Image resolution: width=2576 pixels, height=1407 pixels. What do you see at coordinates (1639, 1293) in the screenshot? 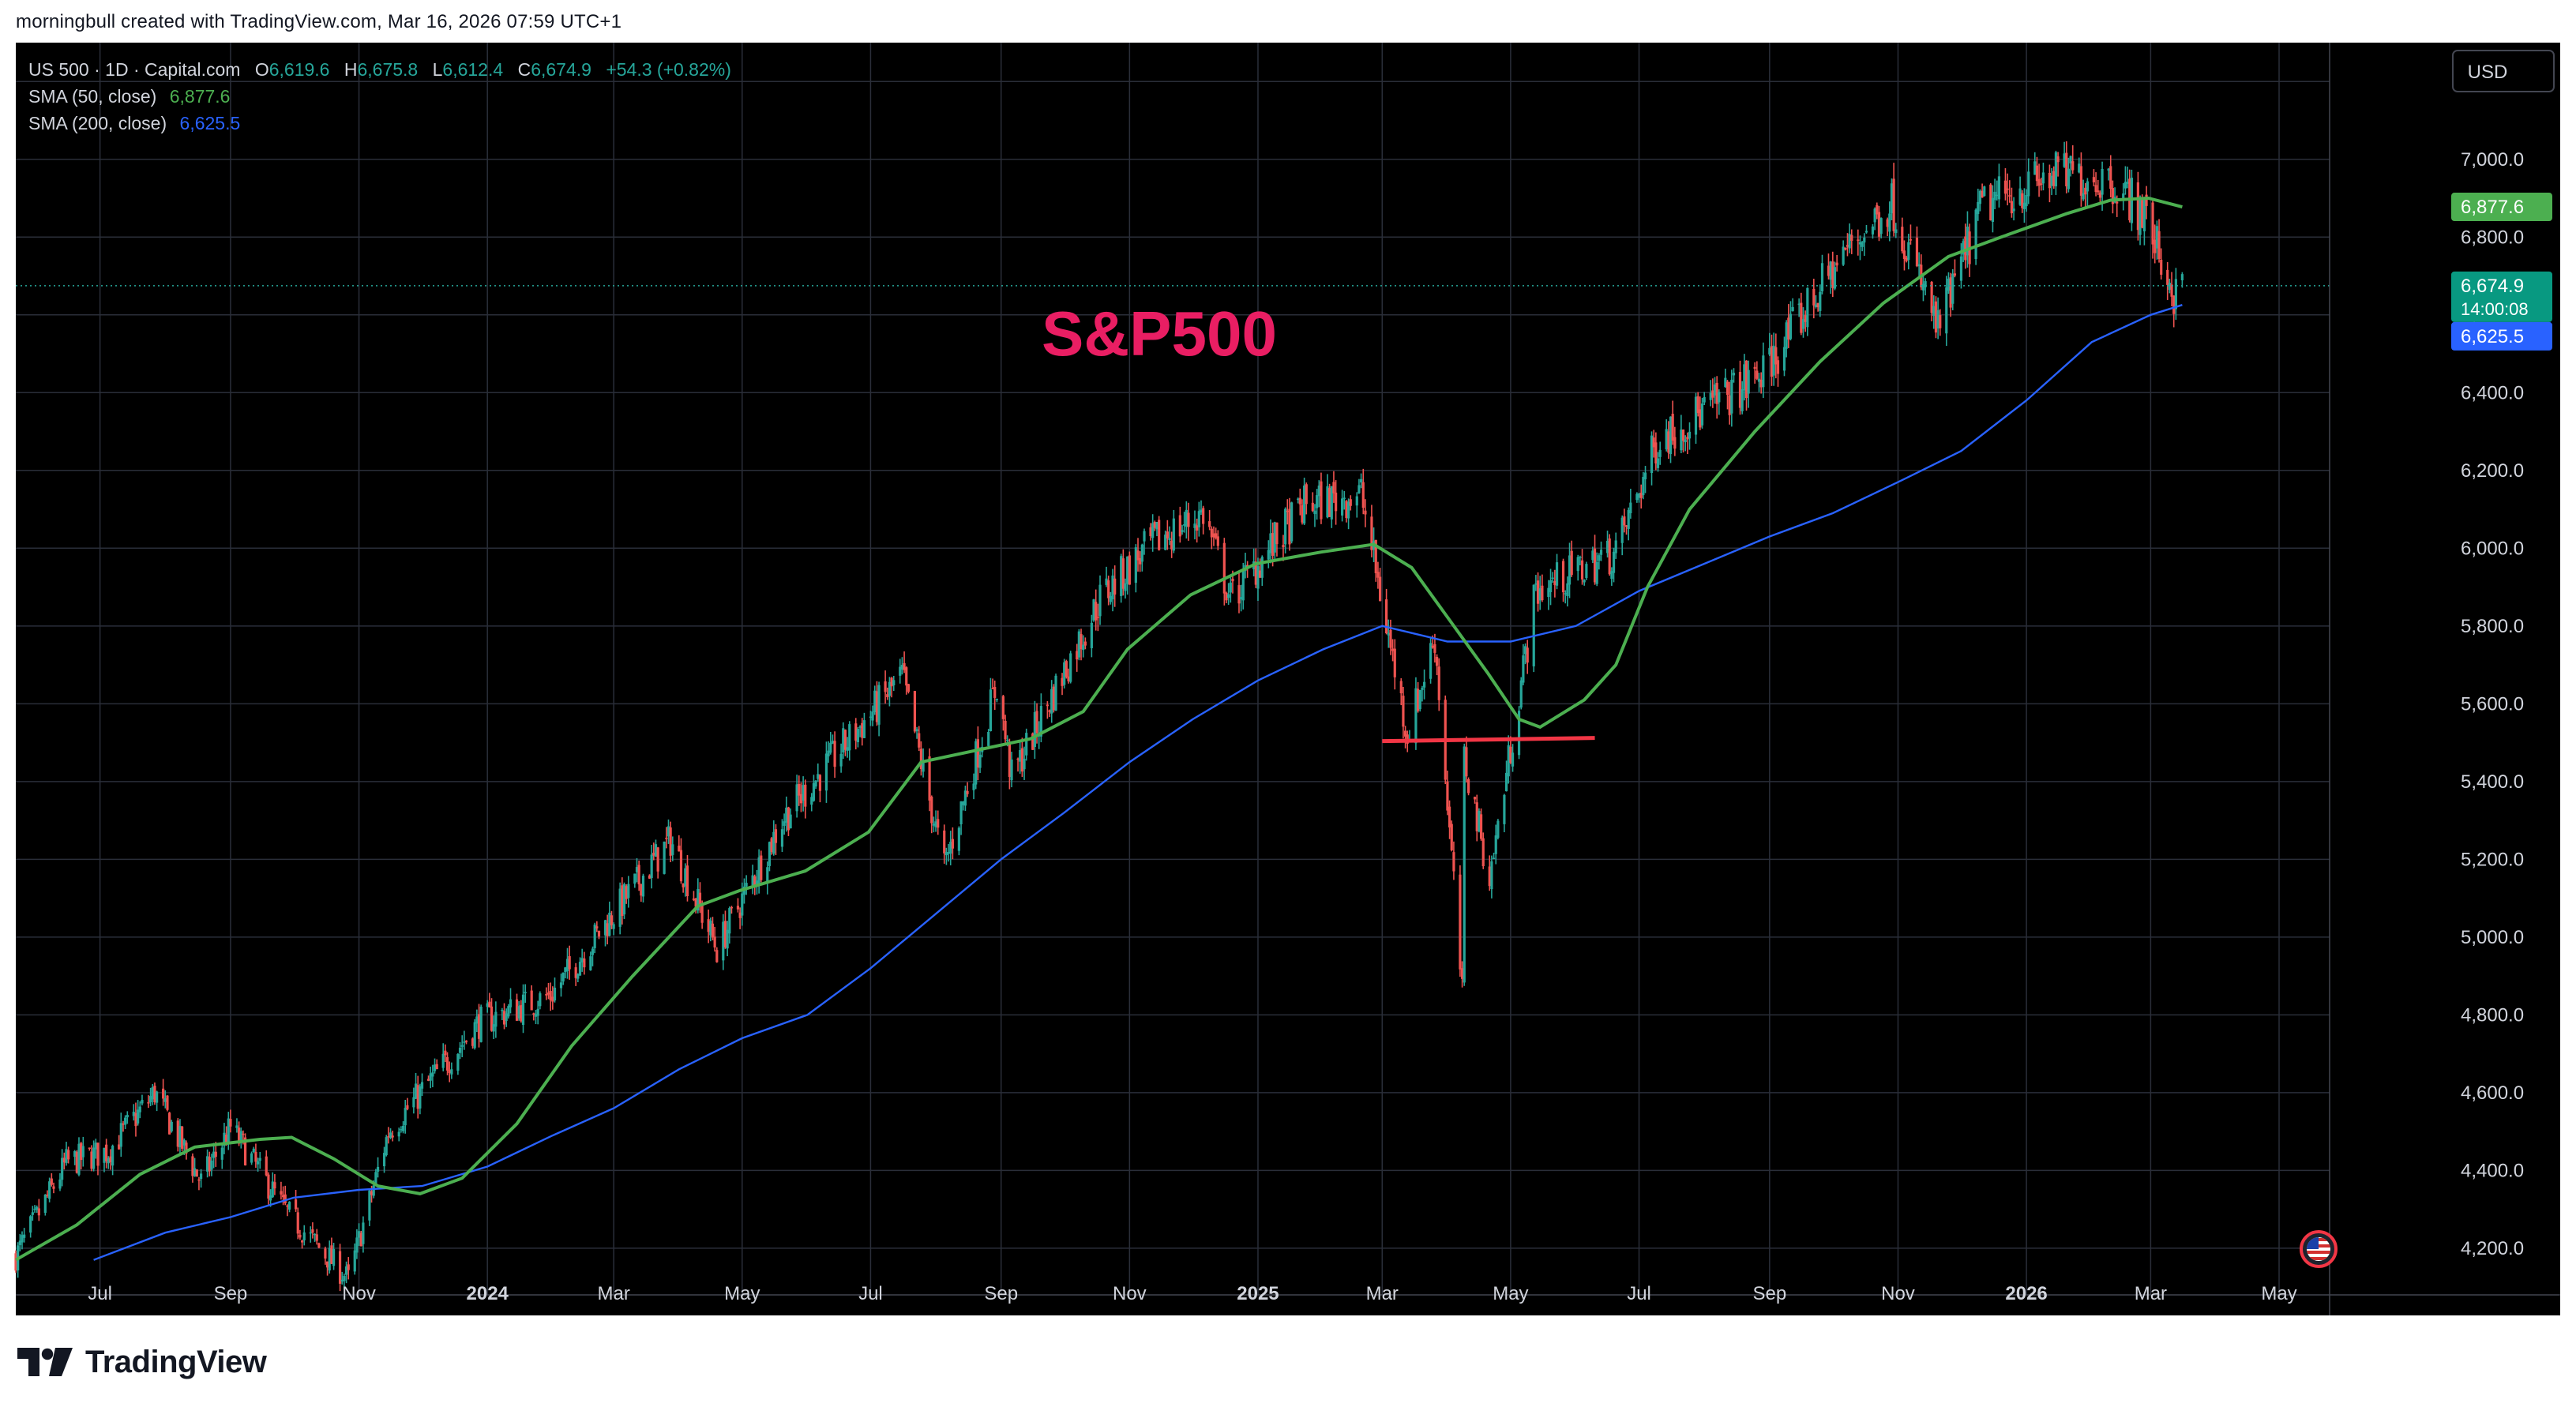
I see `time-tick-label: Jul` at bounding box center [1639, 1293].